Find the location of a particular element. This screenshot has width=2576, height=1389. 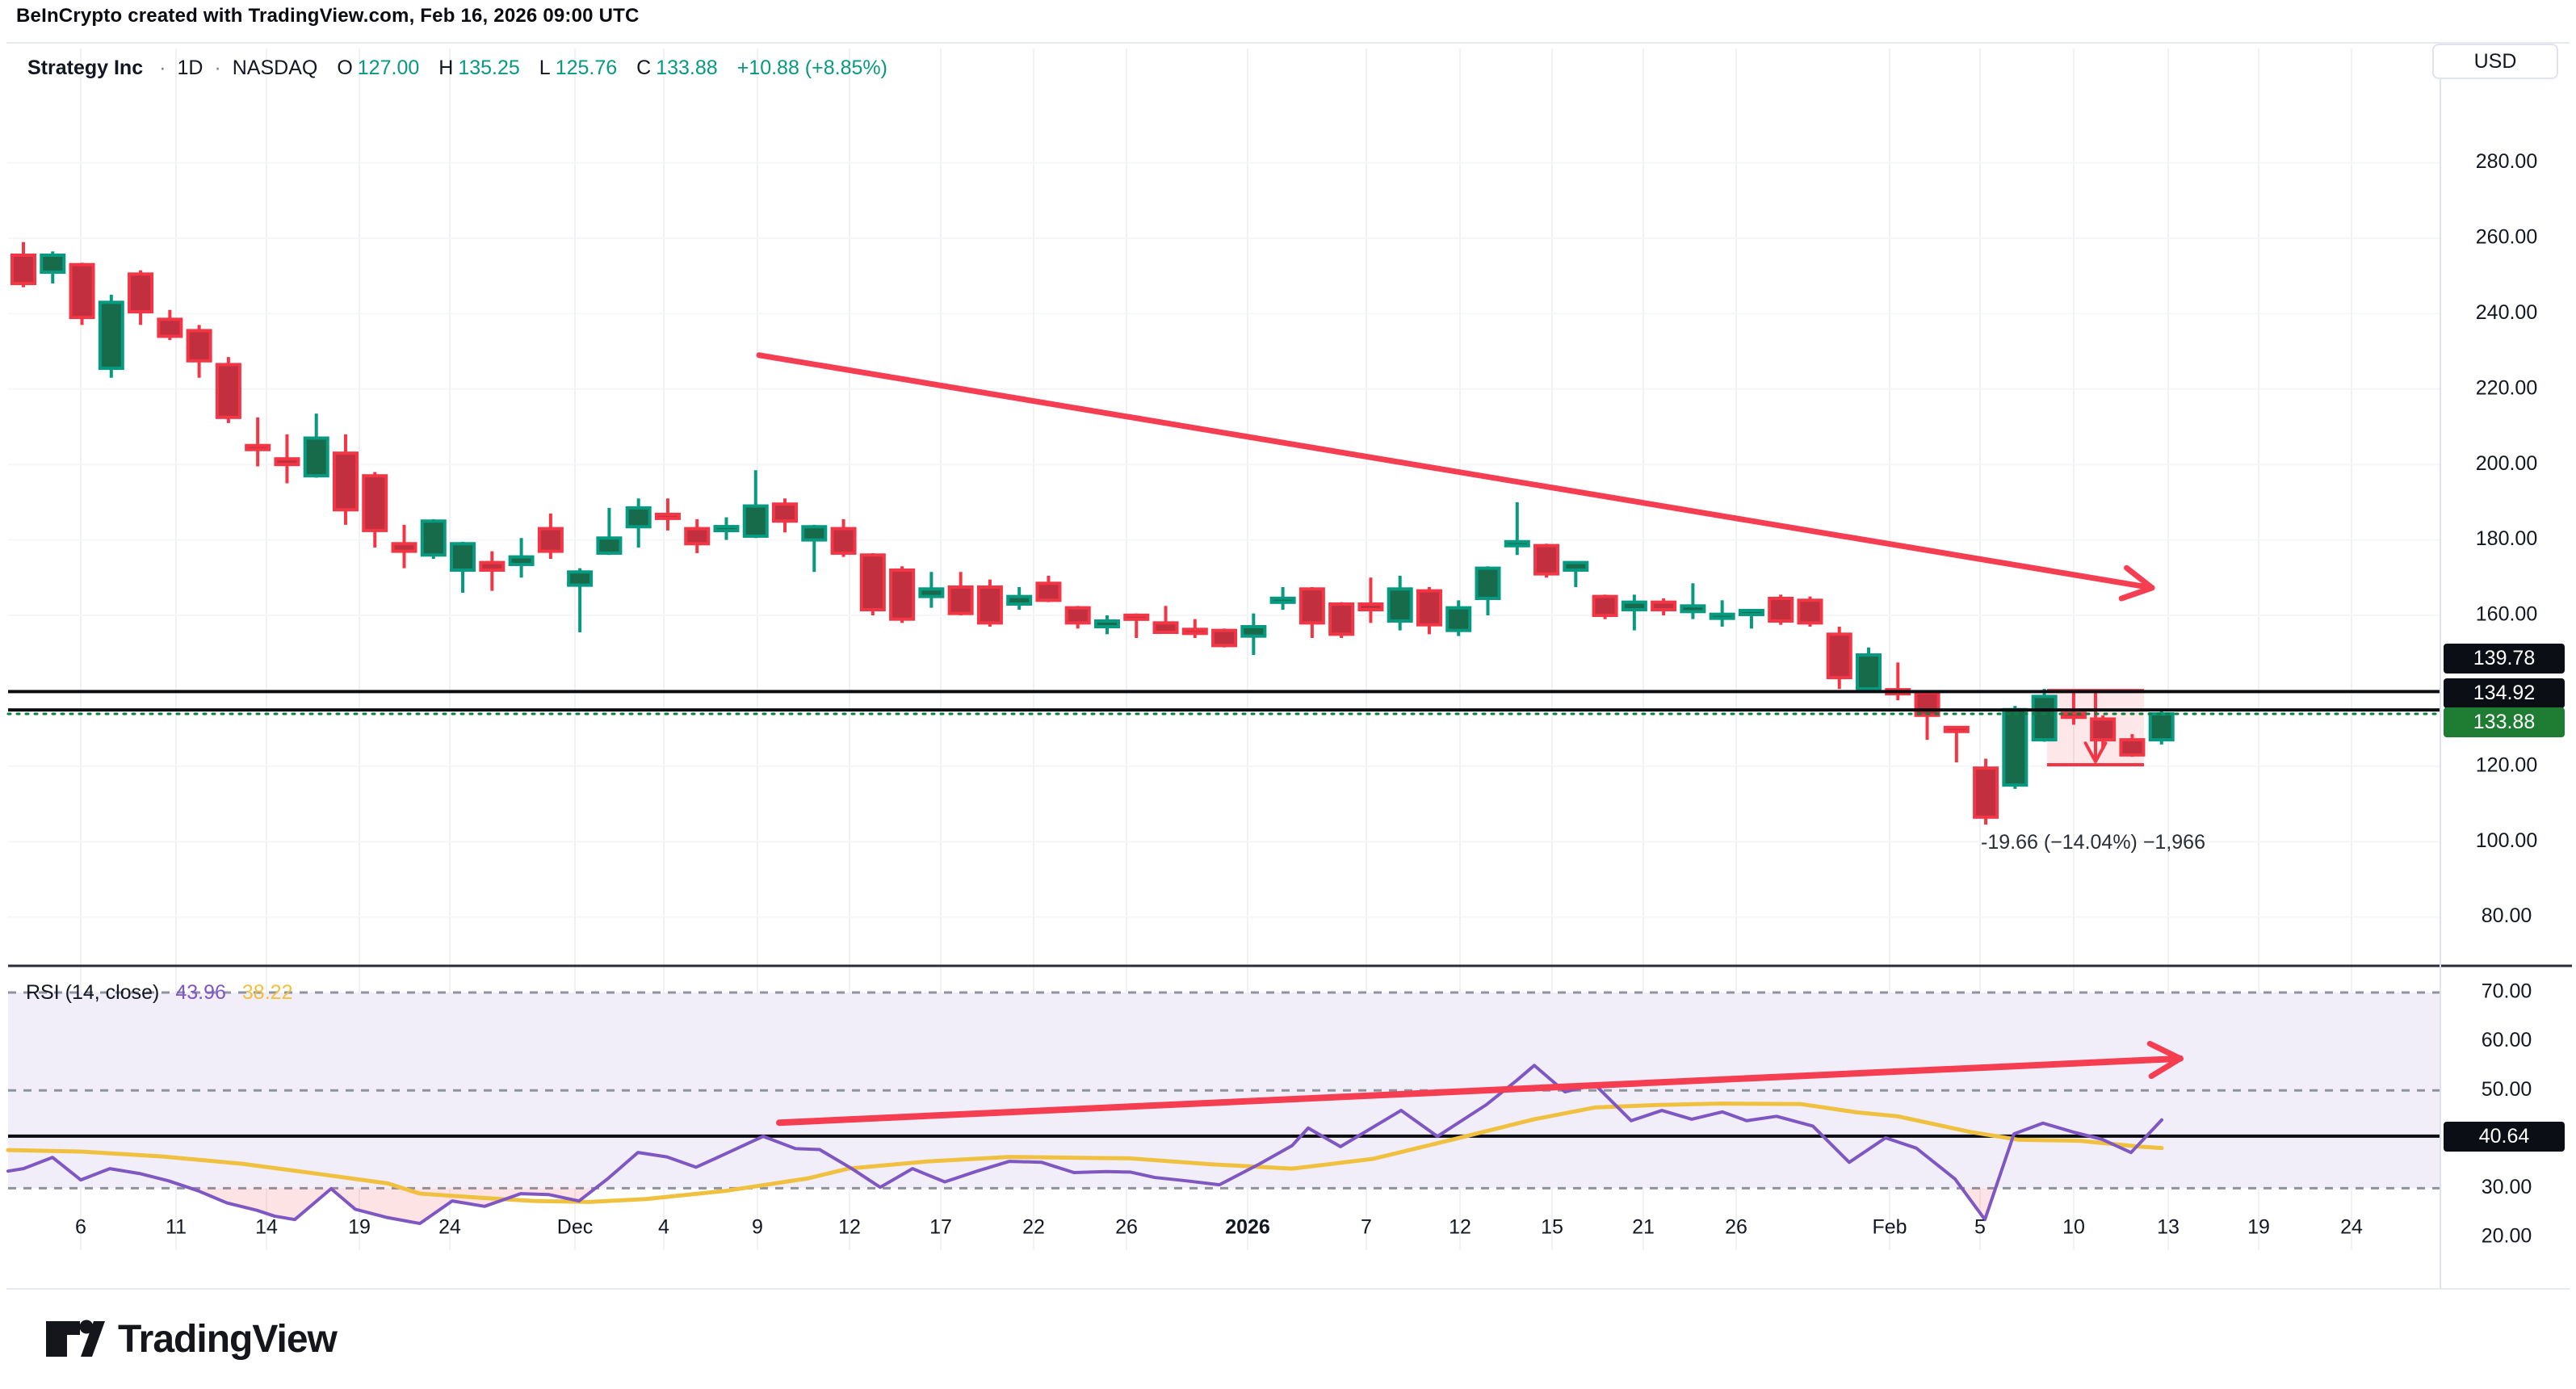

price-axis-label: 260.00 is located at coordinates (2506, 237).